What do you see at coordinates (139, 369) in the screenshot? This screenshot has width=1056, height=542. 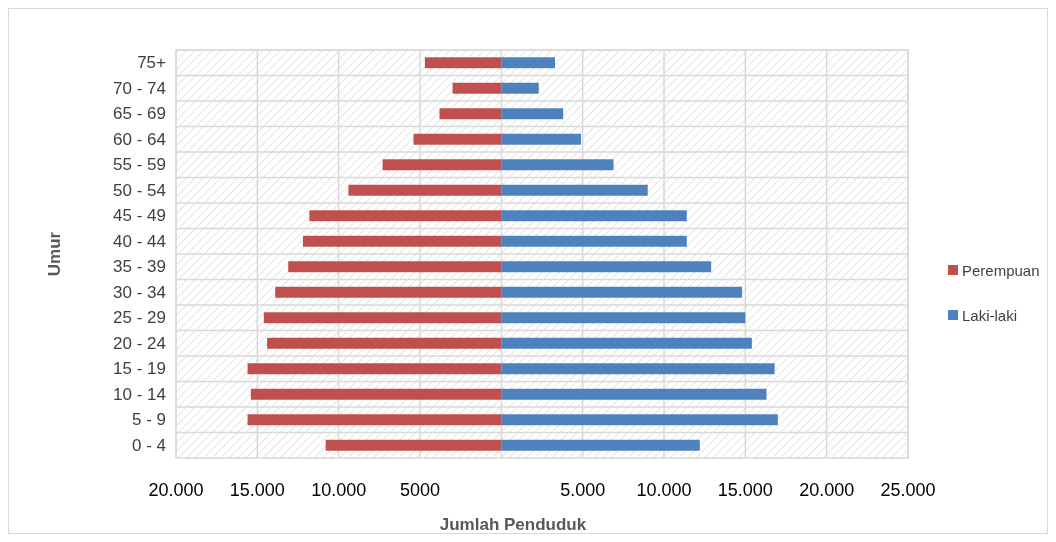 I see `y-tick-label: 15 - 19` at bounding box center [139, 369].